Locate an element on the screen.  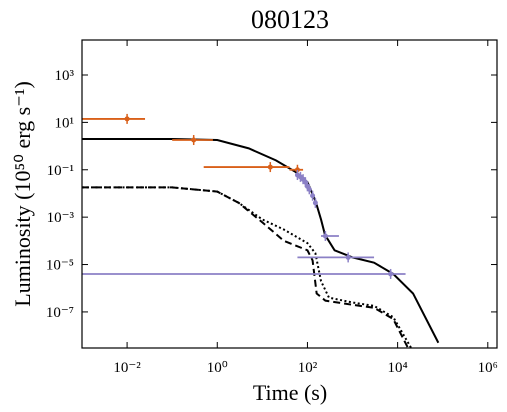
y-tick-label: 10¹ is located at coordinates (65, 123).